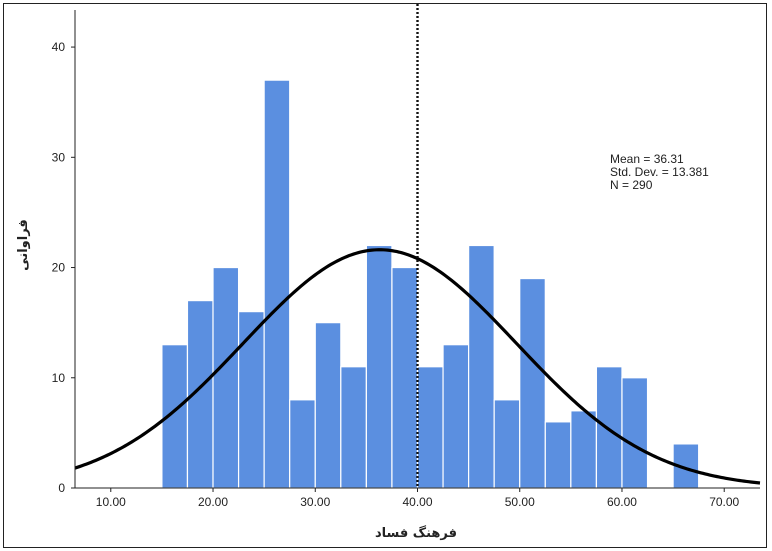  What do you see at coordinates (59, 157) in the screenshot?
I see `y-tick-label-3: 30` at bounding box center [59, 157].